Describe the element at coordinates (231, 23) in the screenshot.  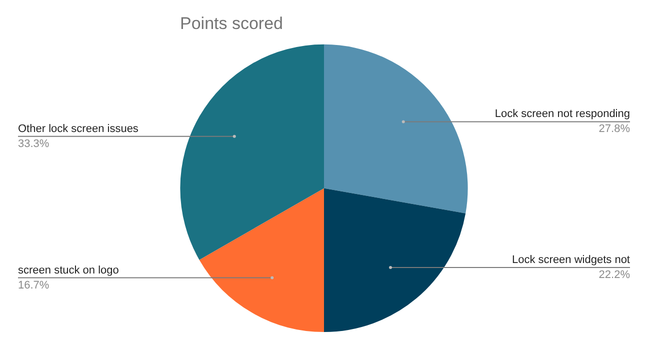
I see `chart-title: Points scored` at that location.